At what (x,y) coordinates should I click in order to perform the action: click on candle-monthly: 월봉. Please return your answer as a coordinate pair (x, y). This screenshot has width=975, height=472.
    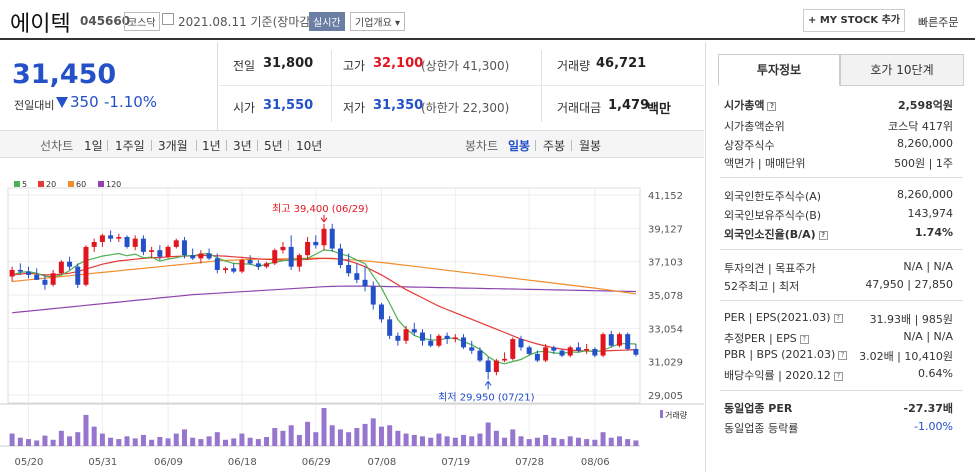
    Looking at the image, I should click on (590, 146).